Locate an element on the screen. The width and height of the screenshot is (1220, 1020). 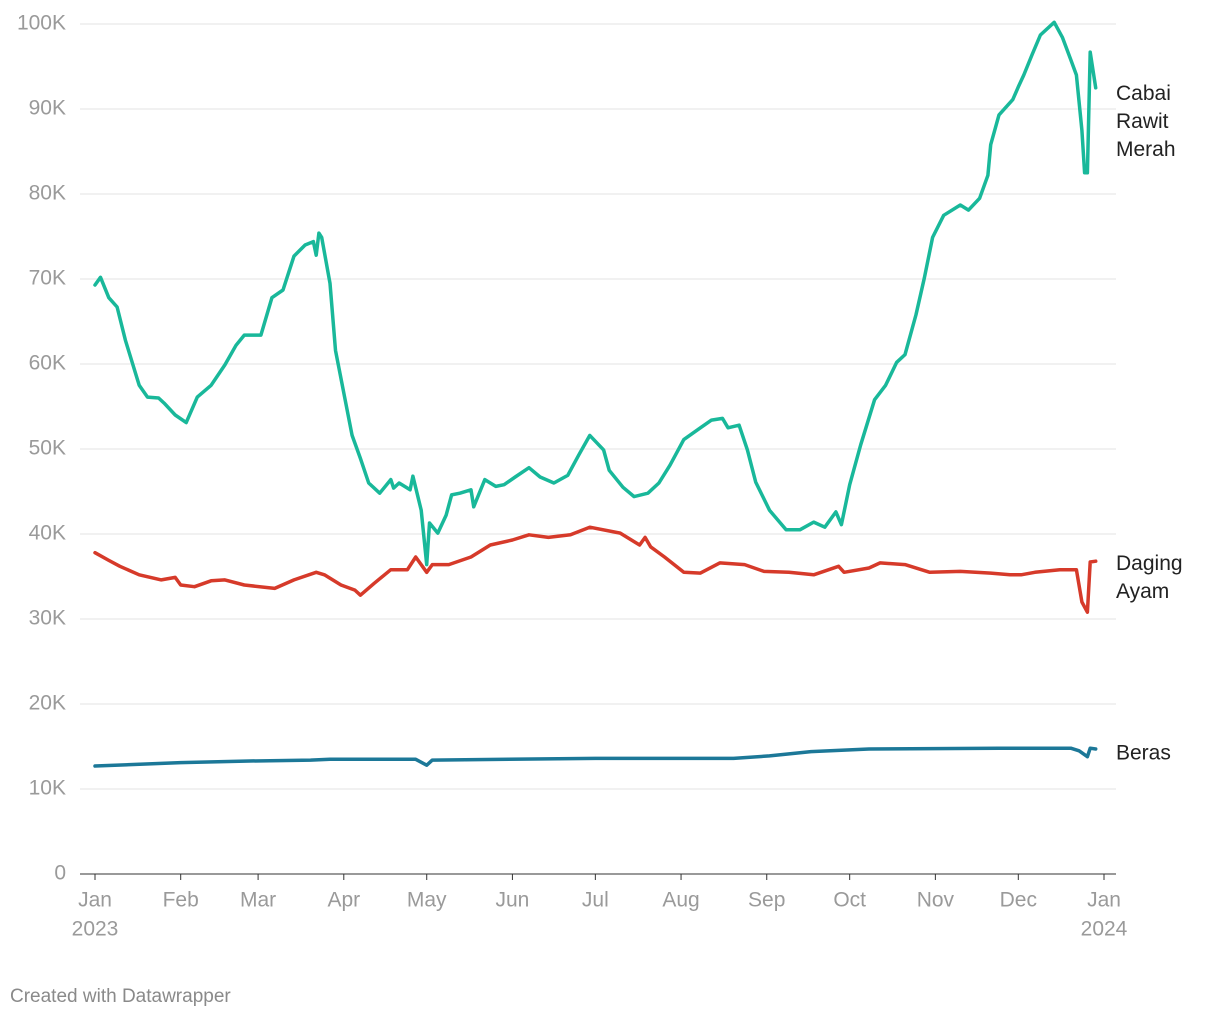
x-tick-label: Sep is located at coordinates (766, 900).